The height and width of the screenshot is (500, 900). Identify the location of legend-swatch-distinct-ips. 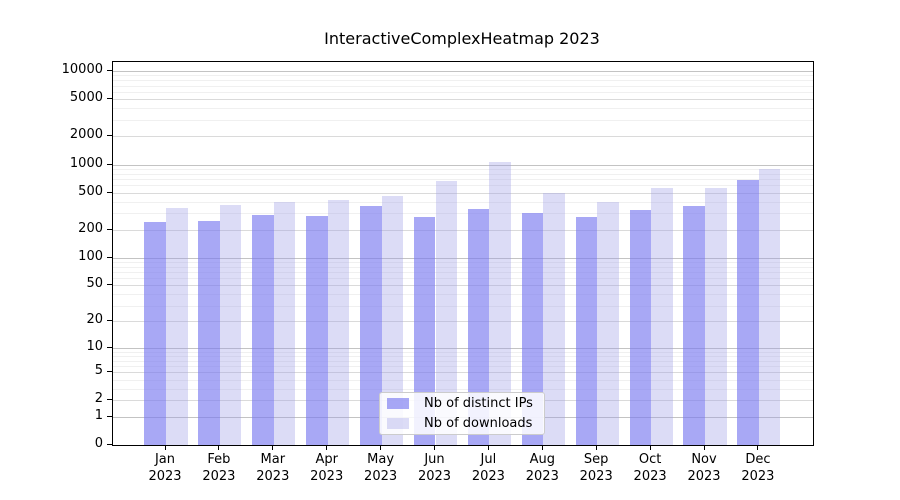
(398, 404).